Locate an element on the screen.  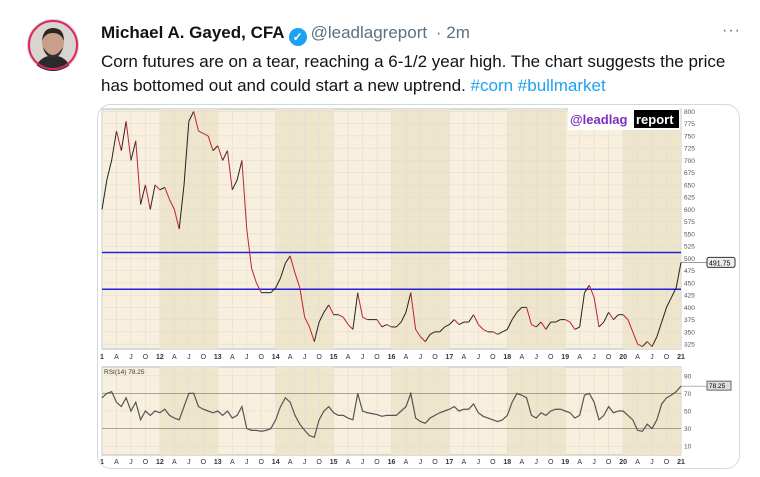
avatar is located at coordinates (53, 45).